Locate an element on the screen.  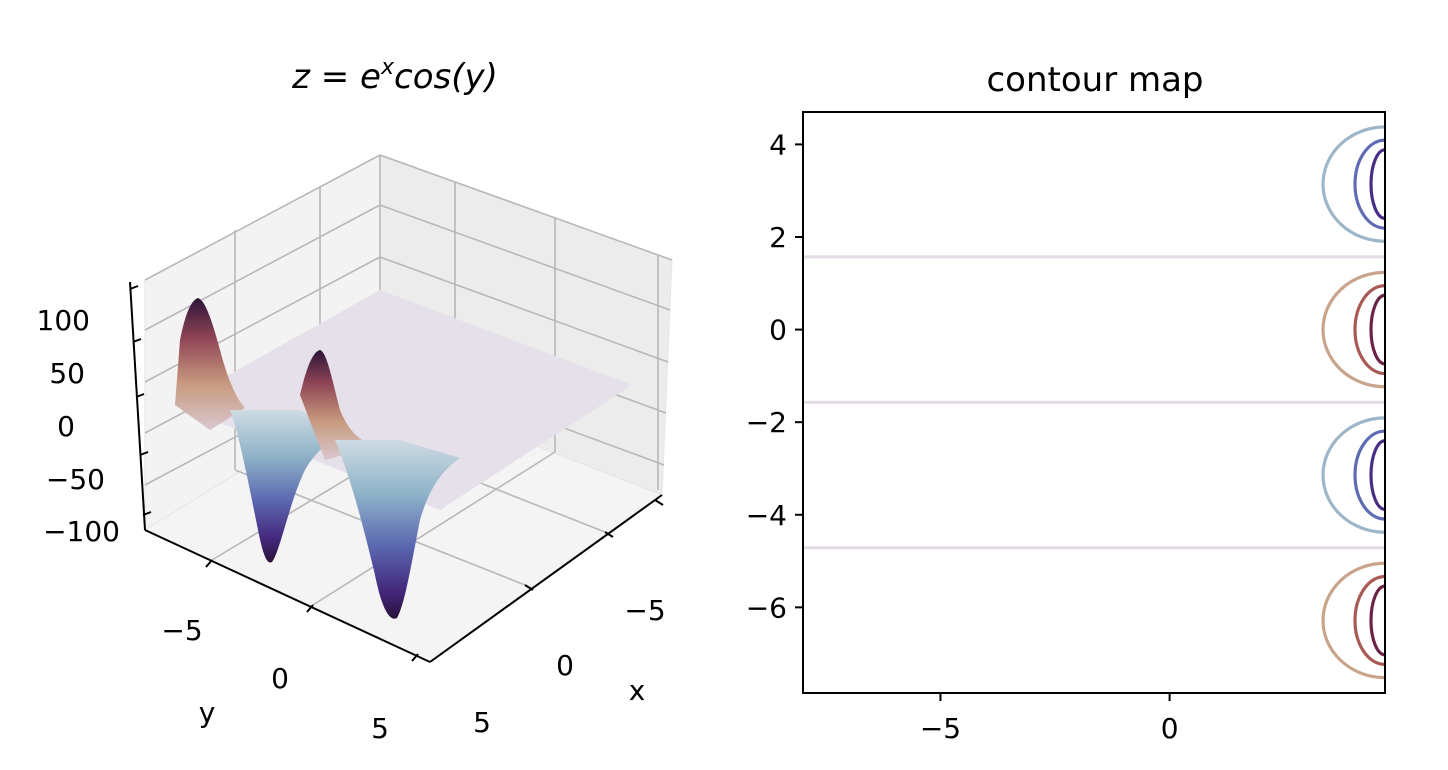
z-tick-label: 0 is located at coordinates (66, 426).